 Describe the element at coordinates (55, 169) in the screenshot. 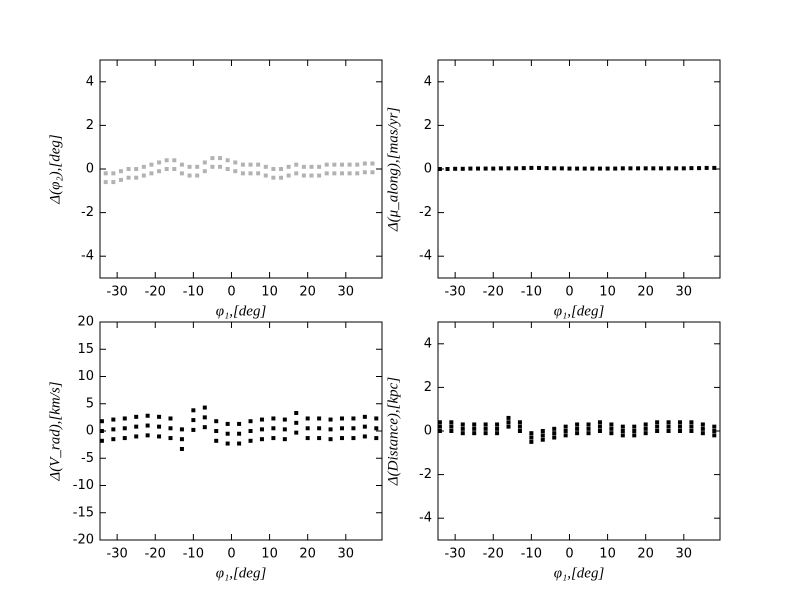

I see `y-axis-label: Δ(φ₂),[deg]` at that location.